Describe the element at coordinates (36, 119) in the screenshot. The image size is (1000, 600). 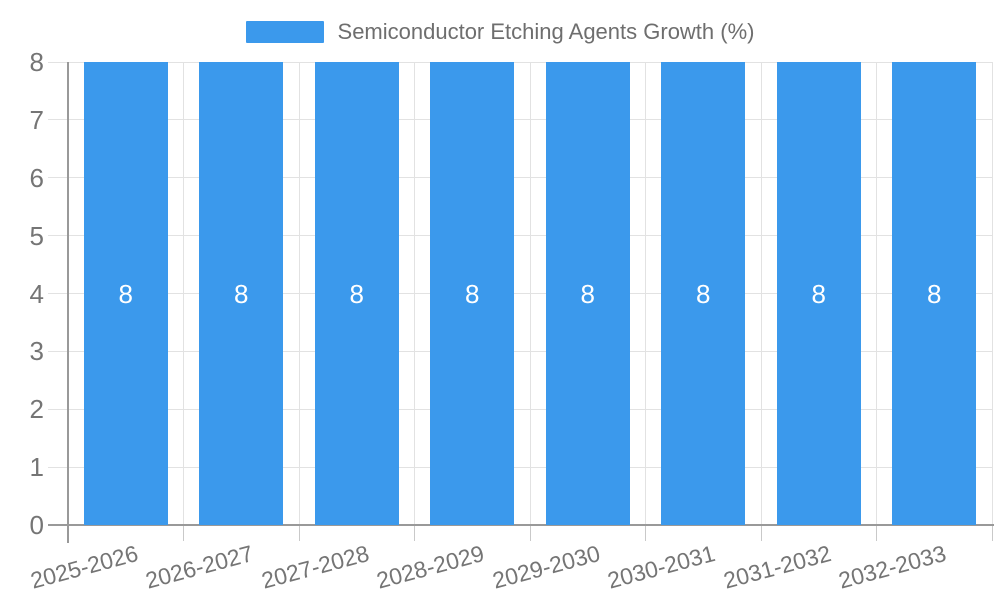
I see `y-axis-tick-label: 7` at that location.